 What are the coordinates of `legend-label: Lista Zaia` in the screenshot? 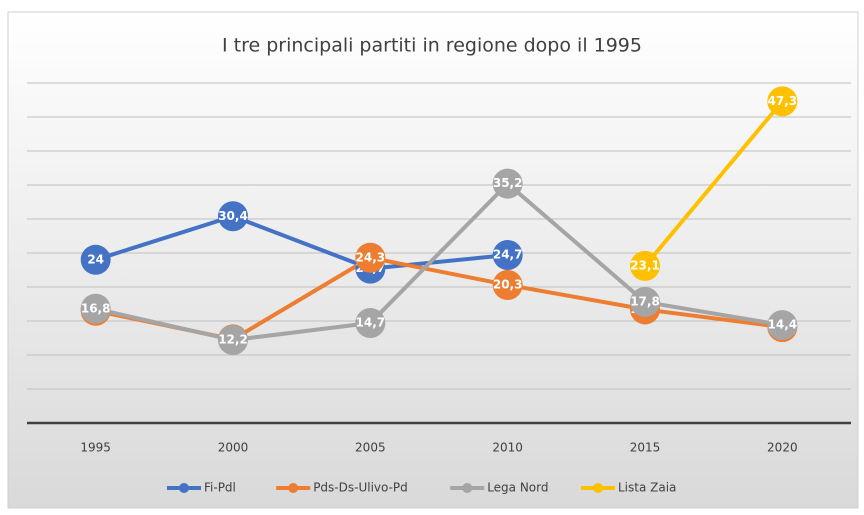 It's located at (647, 488).